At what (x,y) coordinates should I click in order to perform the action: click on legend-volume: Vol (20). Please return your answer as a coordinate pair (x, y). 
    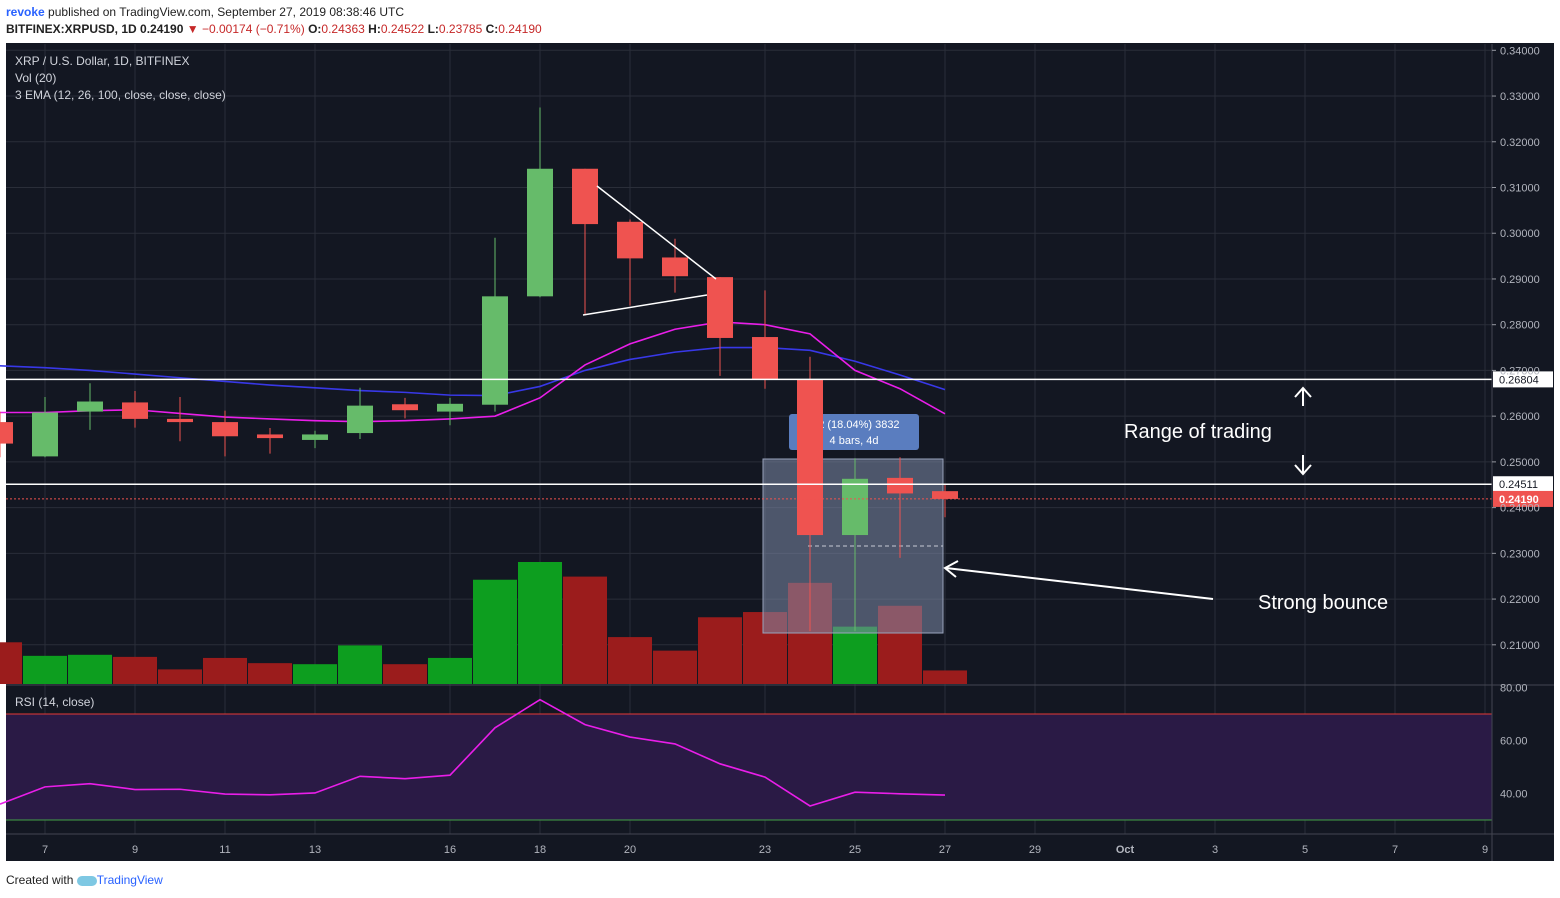
    Looking at the image, I should click on (35, 78).